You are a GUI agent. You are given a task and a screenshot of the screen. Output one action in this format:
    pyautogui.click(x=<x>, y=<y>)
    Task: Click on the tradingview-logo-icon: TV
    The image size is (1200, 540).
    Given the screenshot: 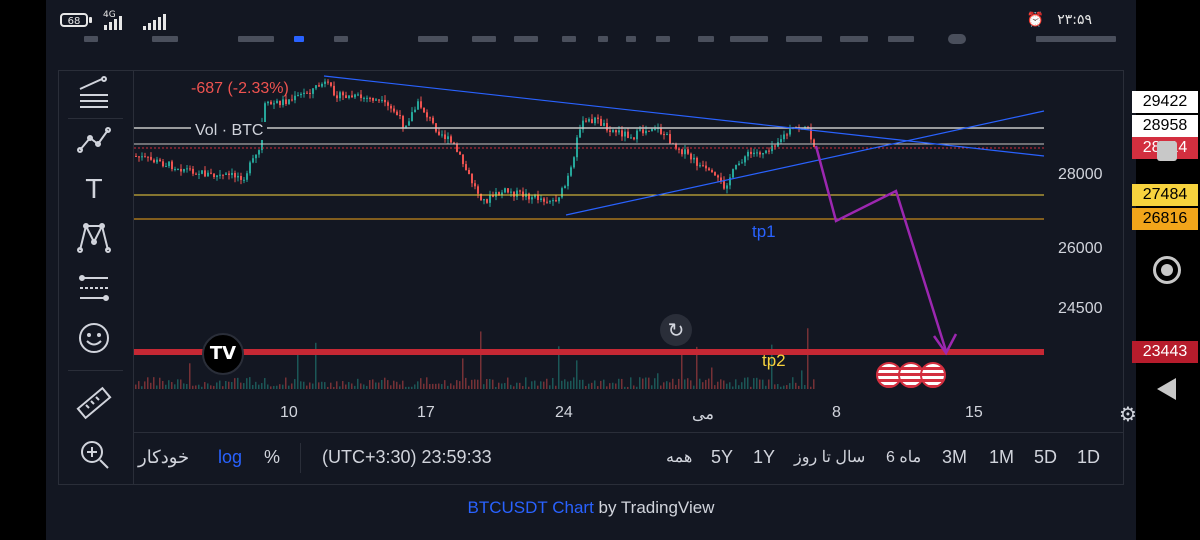 What is the action you would take?
    pyautogui.click(x=223, y=354)
    